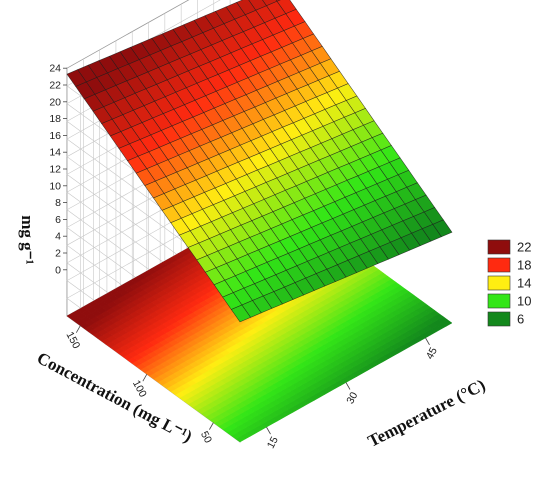 Image resolution: width=550 pixels, height=478 pixels. I want to click on z-tick-label: 10, so click(55, 186).